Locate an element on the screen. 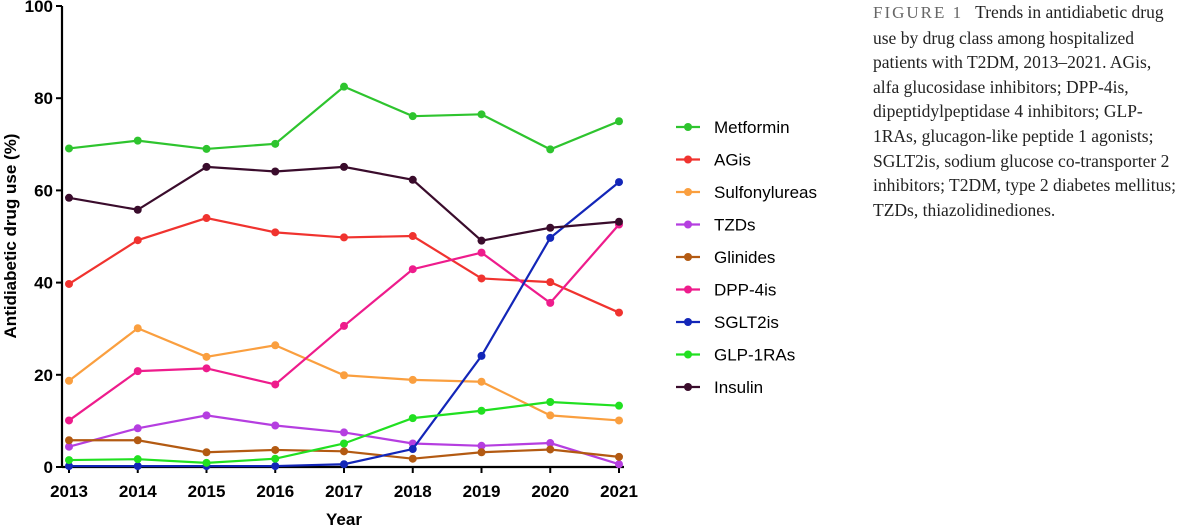 The height and width of the screenshot is (530, 1181). x-tick-label: 2016 is located at coordinates (275, 491).